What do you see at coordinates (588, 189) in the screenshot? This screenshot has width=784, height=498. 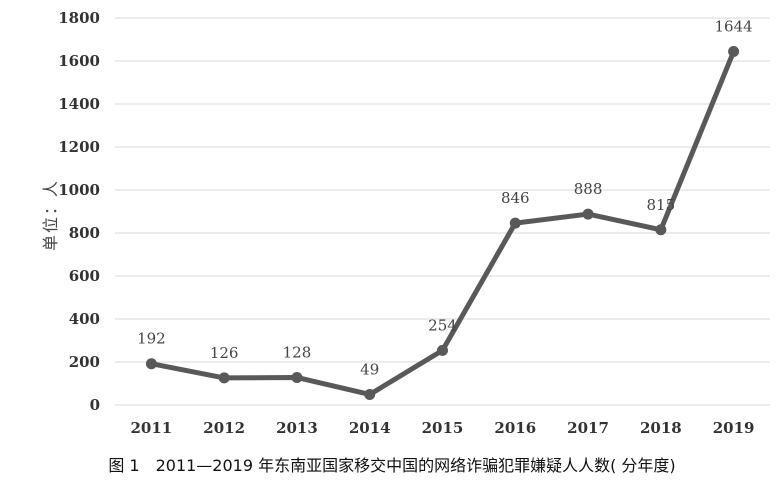 I see `data-label: 888` at bounding box center [588, 189].